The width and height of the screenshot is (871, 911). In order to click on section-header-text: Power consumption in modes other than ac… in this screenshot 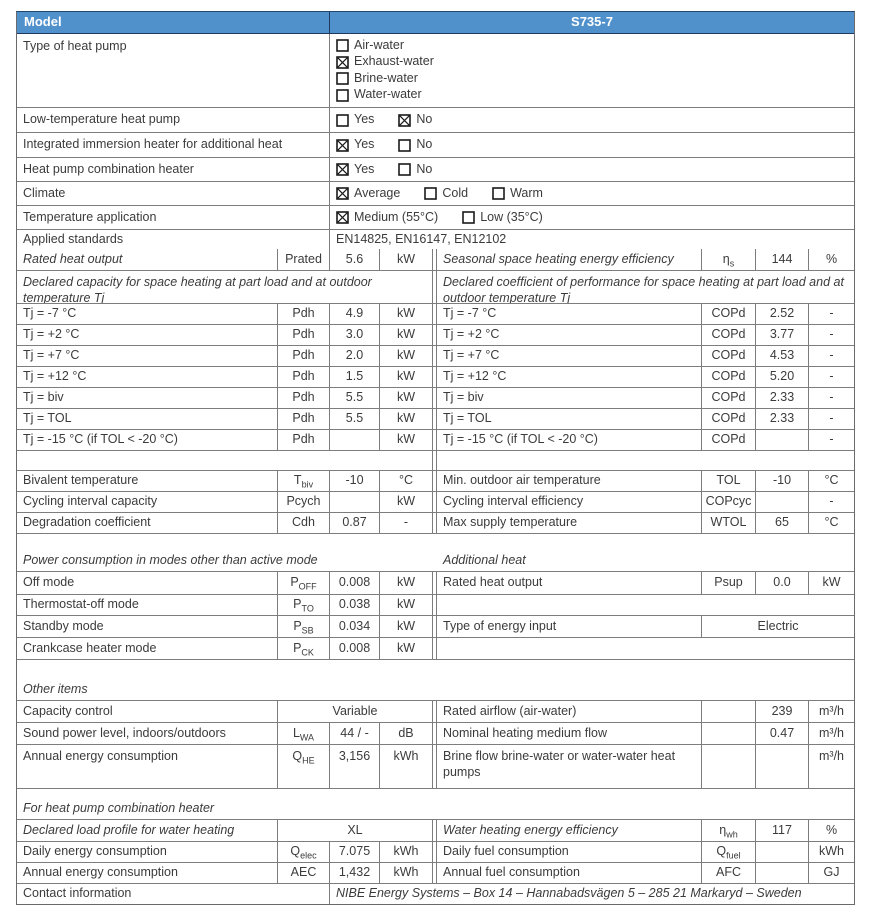, I will do `click(227, 562)`.